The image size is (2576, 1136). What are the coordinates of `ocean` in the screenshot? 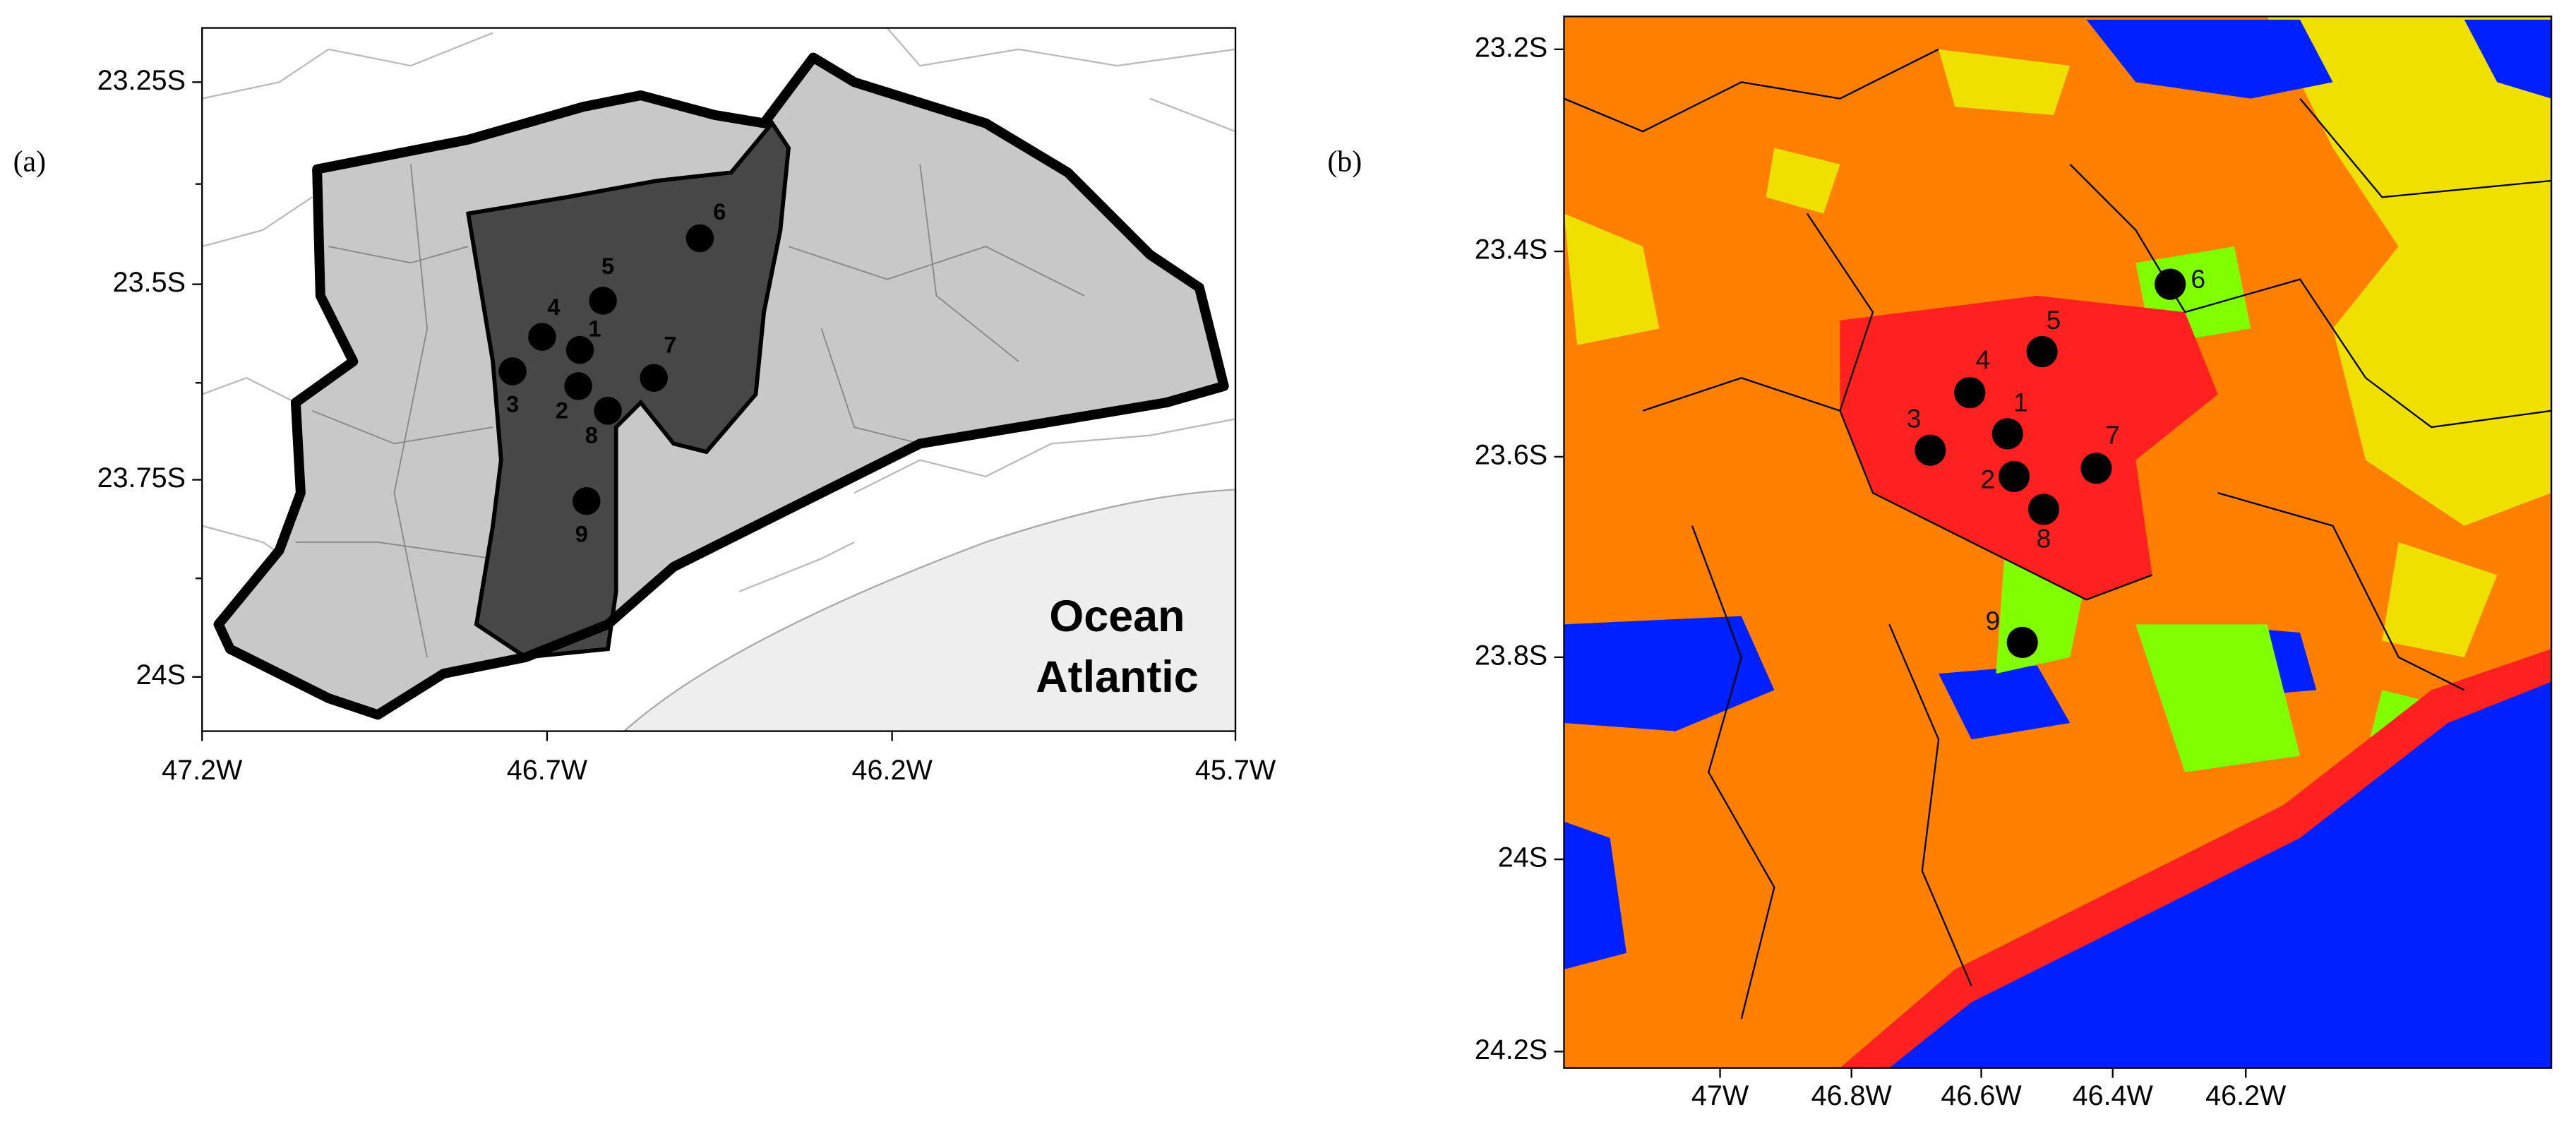 It's located at (2220, 874).